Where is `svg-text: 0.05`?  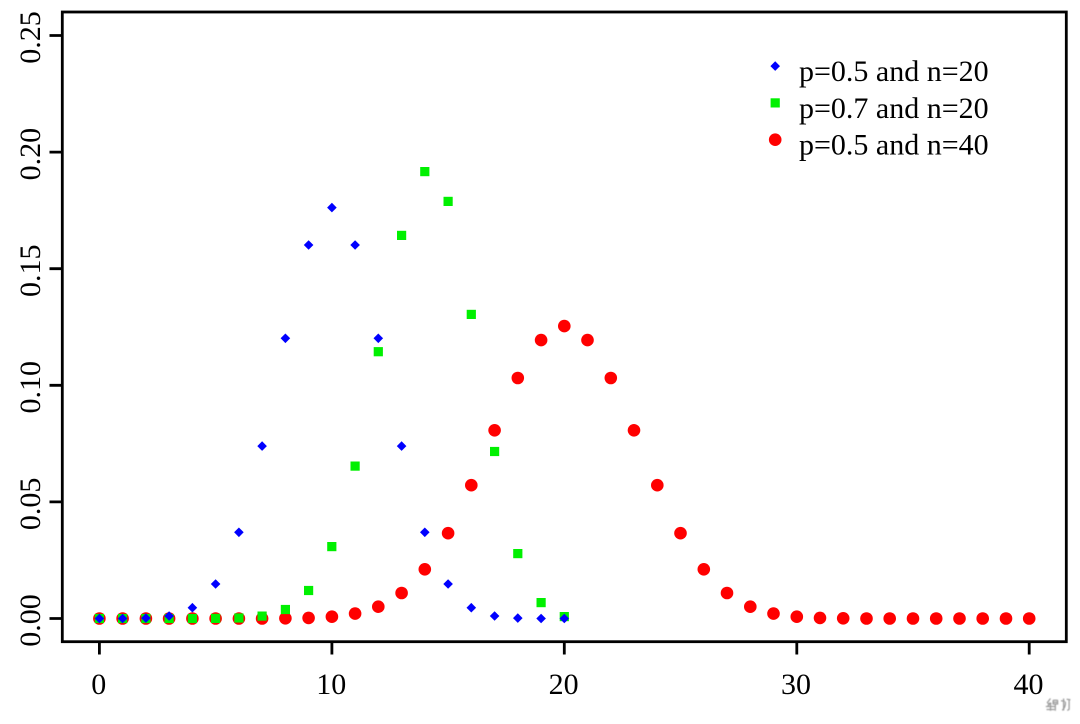
svg-text: 0.05 is located at coordinates (30, 504).